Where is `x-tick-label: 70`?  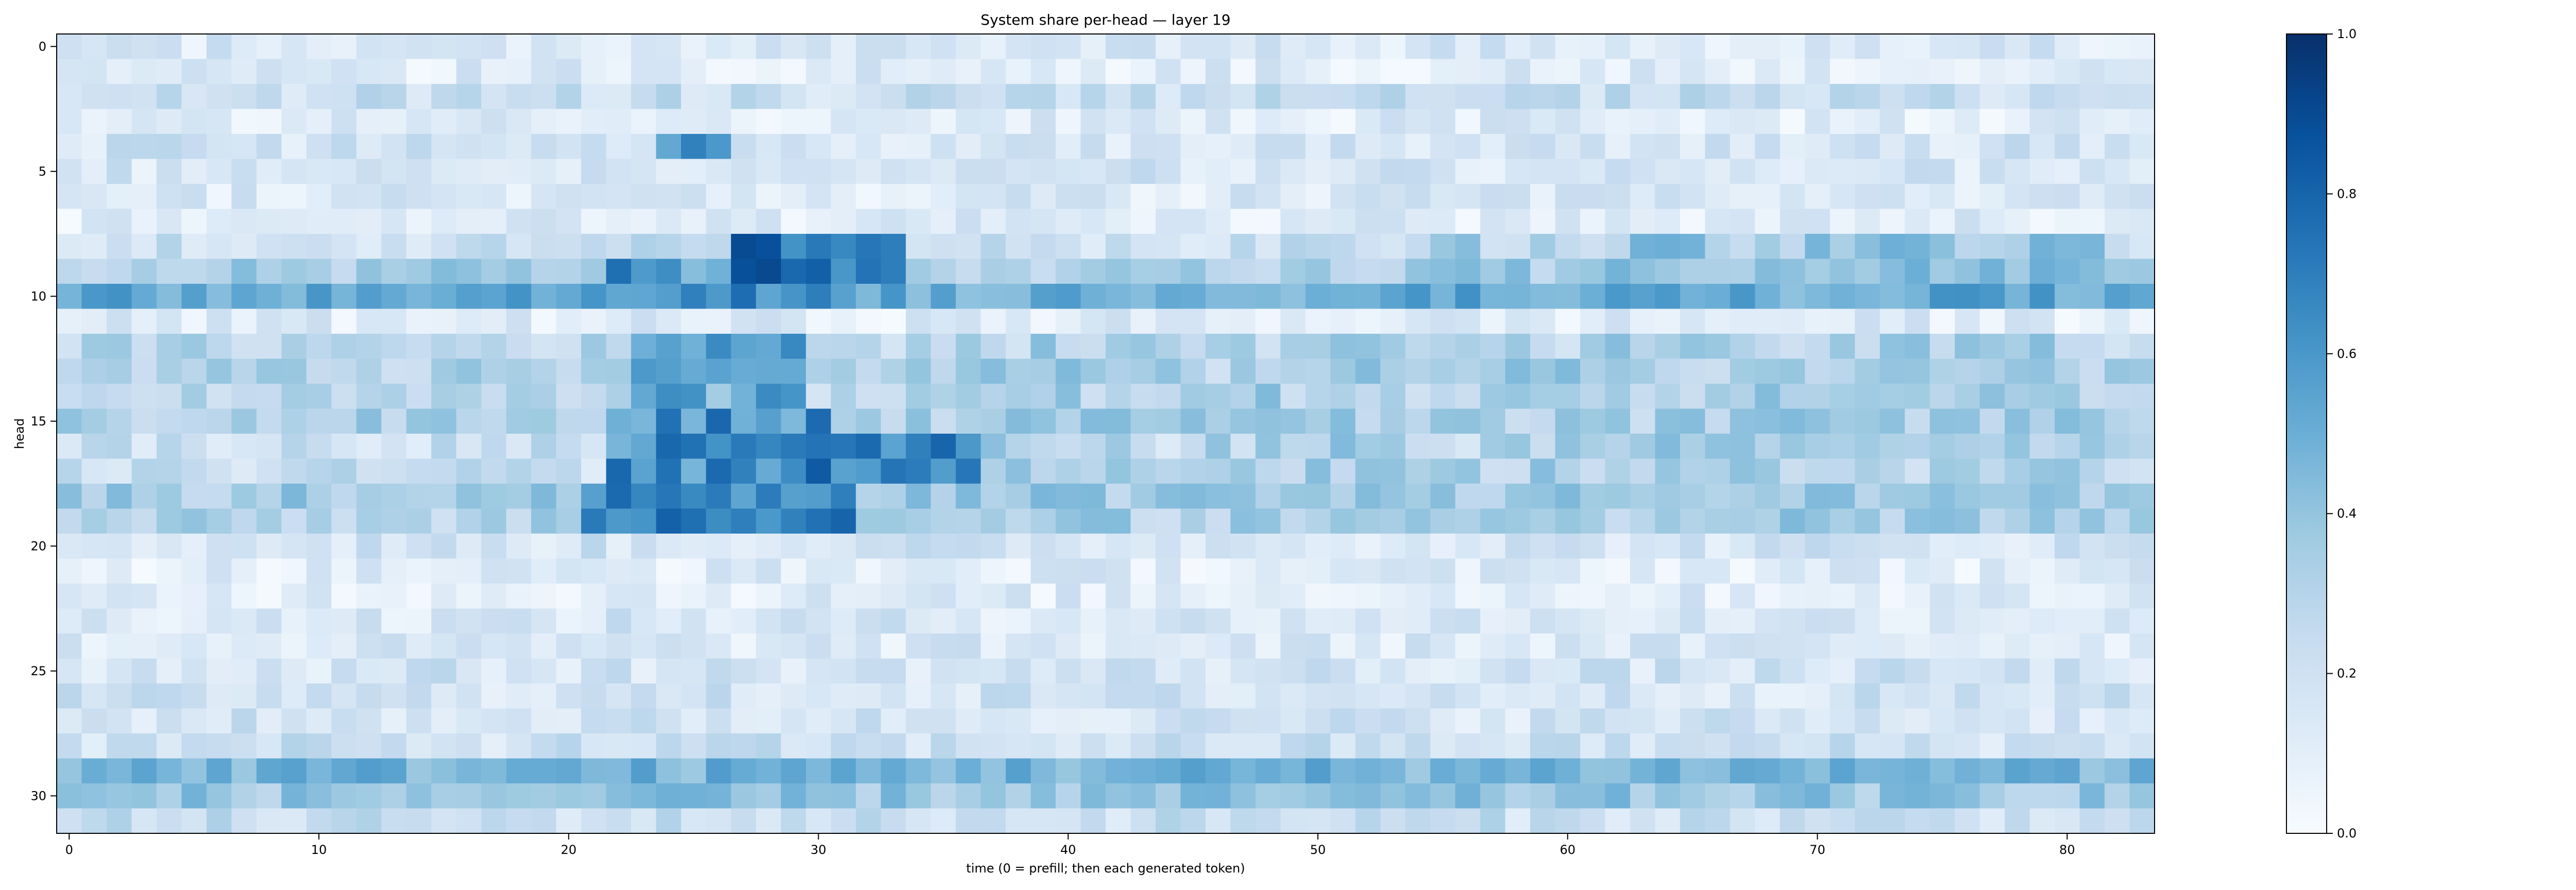 x-tick-label: 70 is located at coordinates (1817, 850).